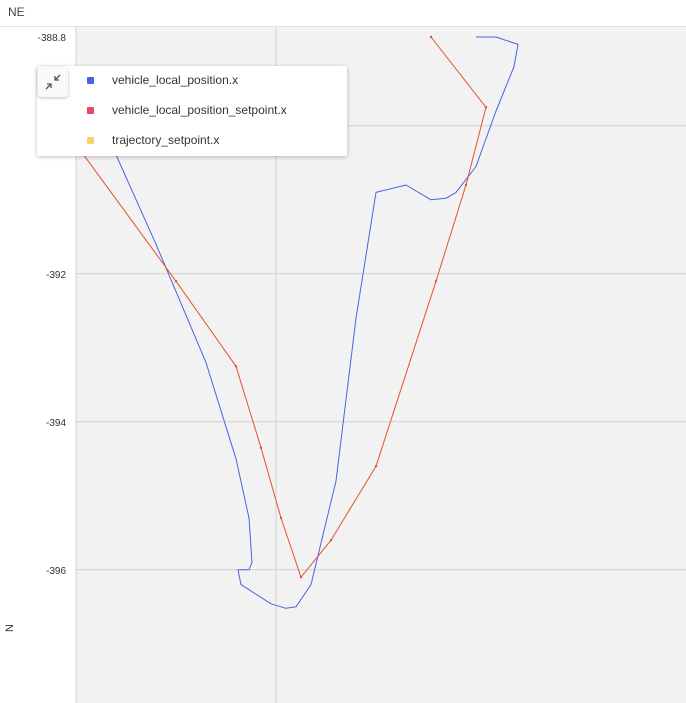 The image size is (686, 703). I want to click on legend-label: vehicle_local_position_setpoint.x, so click(199, 110).